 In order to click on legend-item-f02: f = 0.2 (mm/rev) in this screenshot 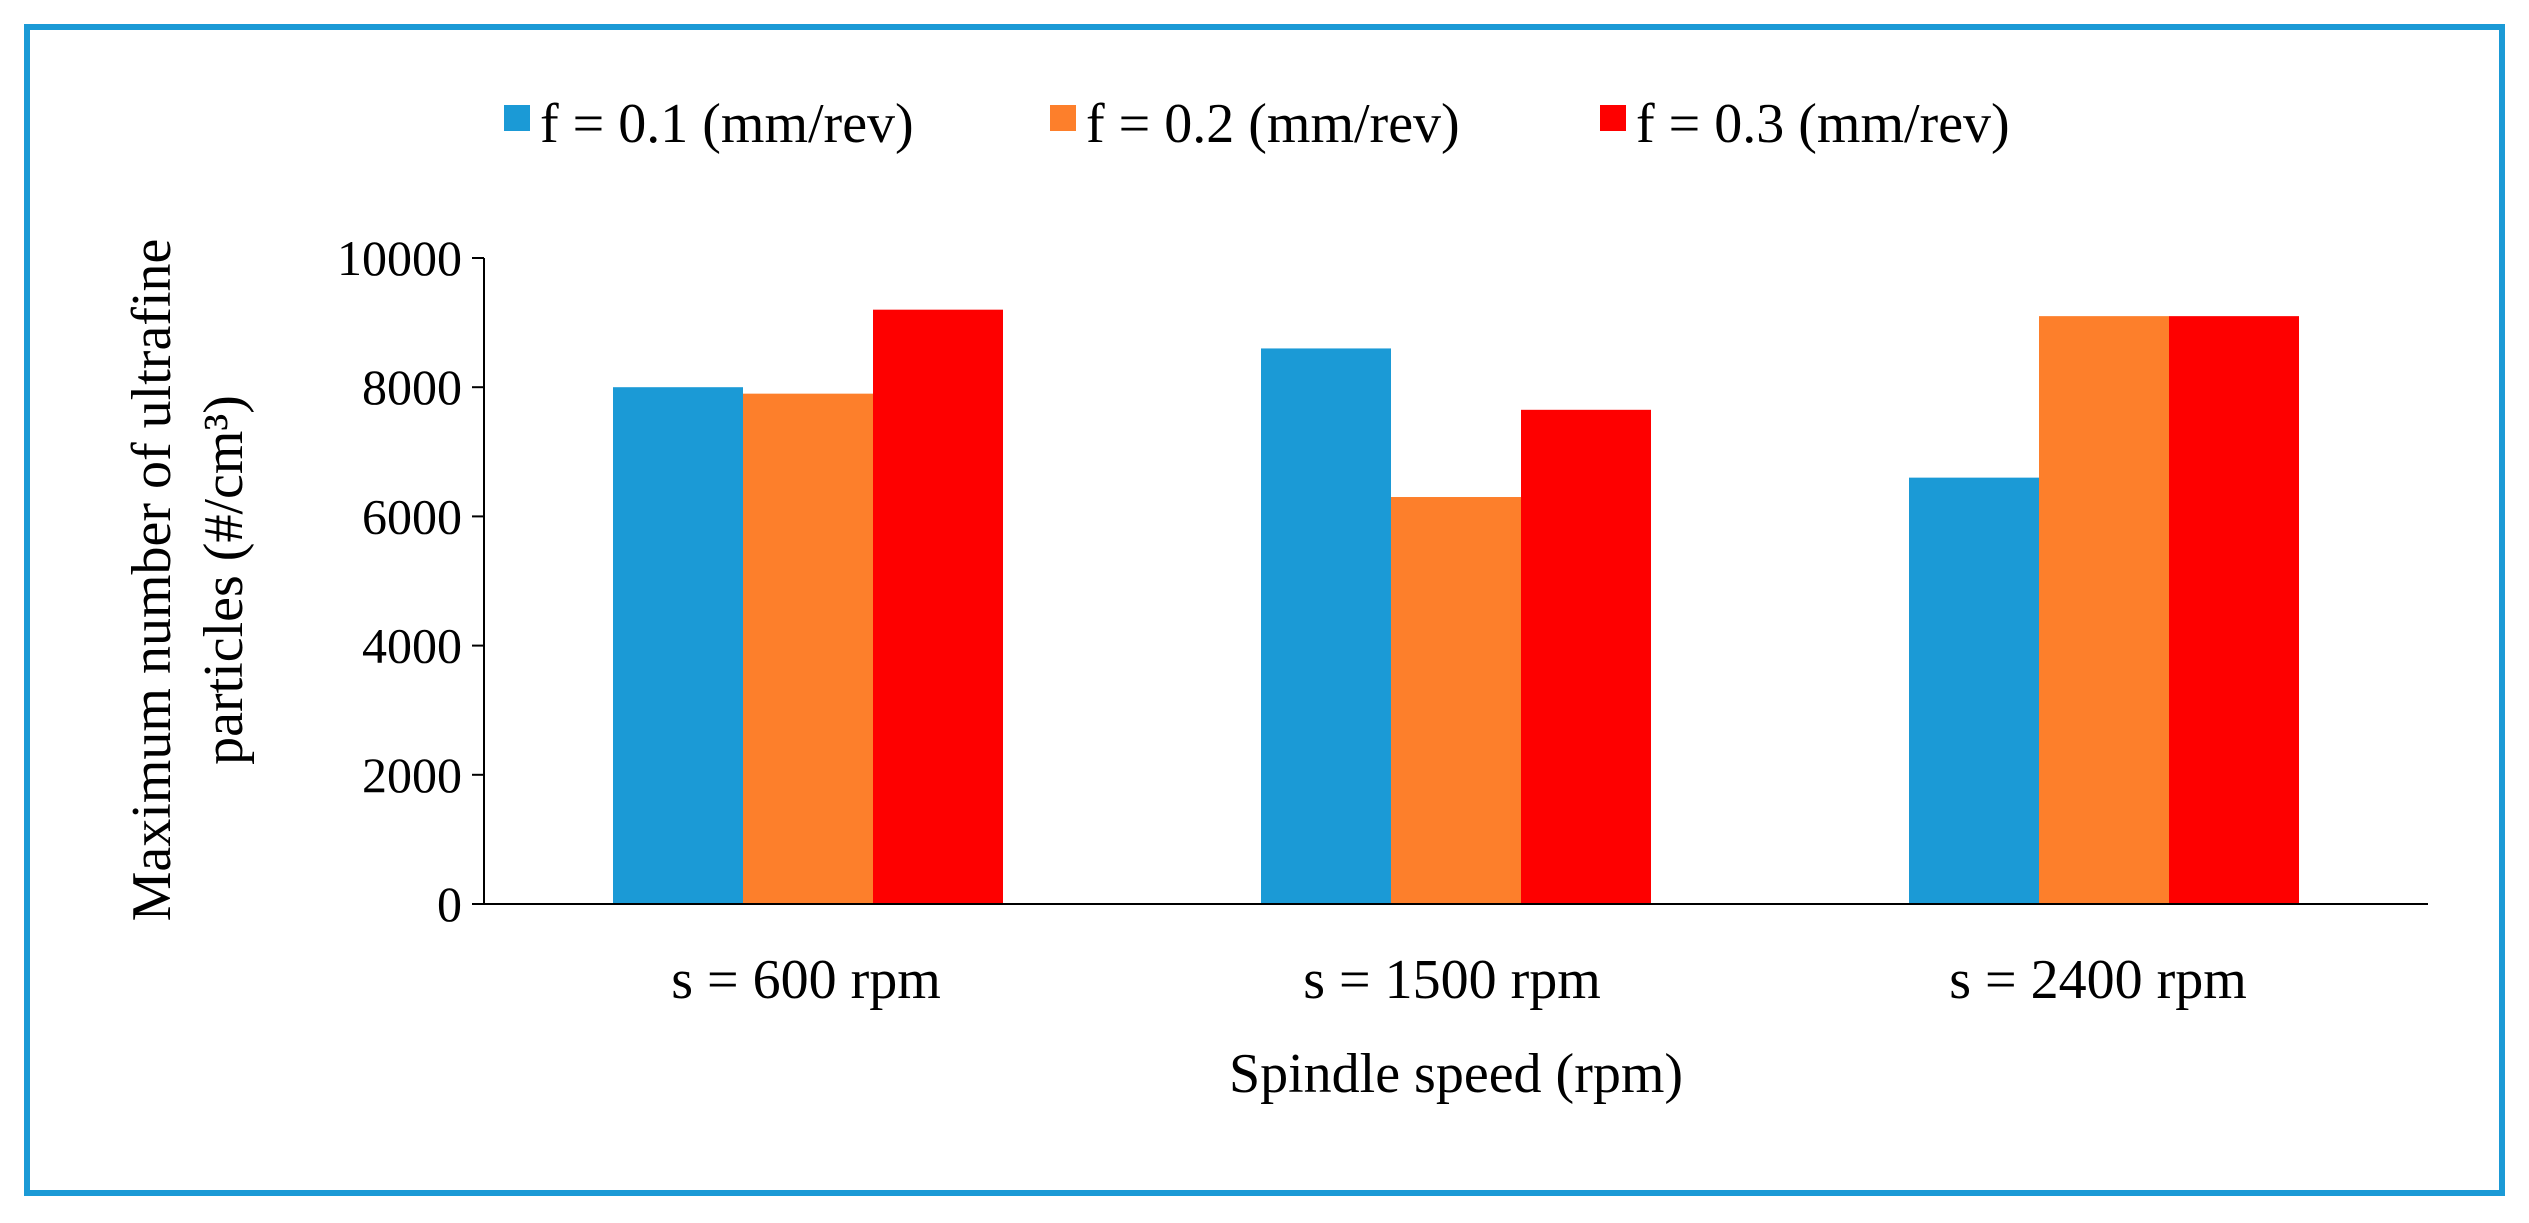, I will do `click(1255, 124)`.